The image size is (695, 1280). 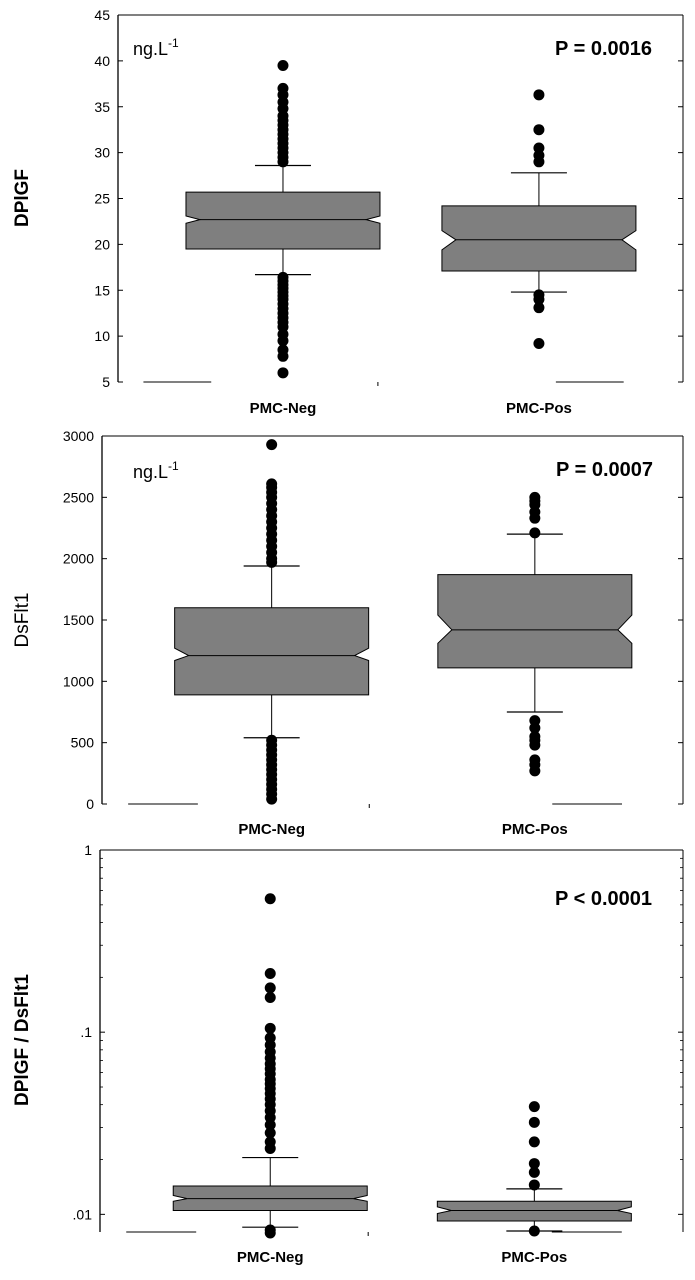 I want to click on y-axis-label: DPlGF / DsFlt1, so click(x=22, y=1040).